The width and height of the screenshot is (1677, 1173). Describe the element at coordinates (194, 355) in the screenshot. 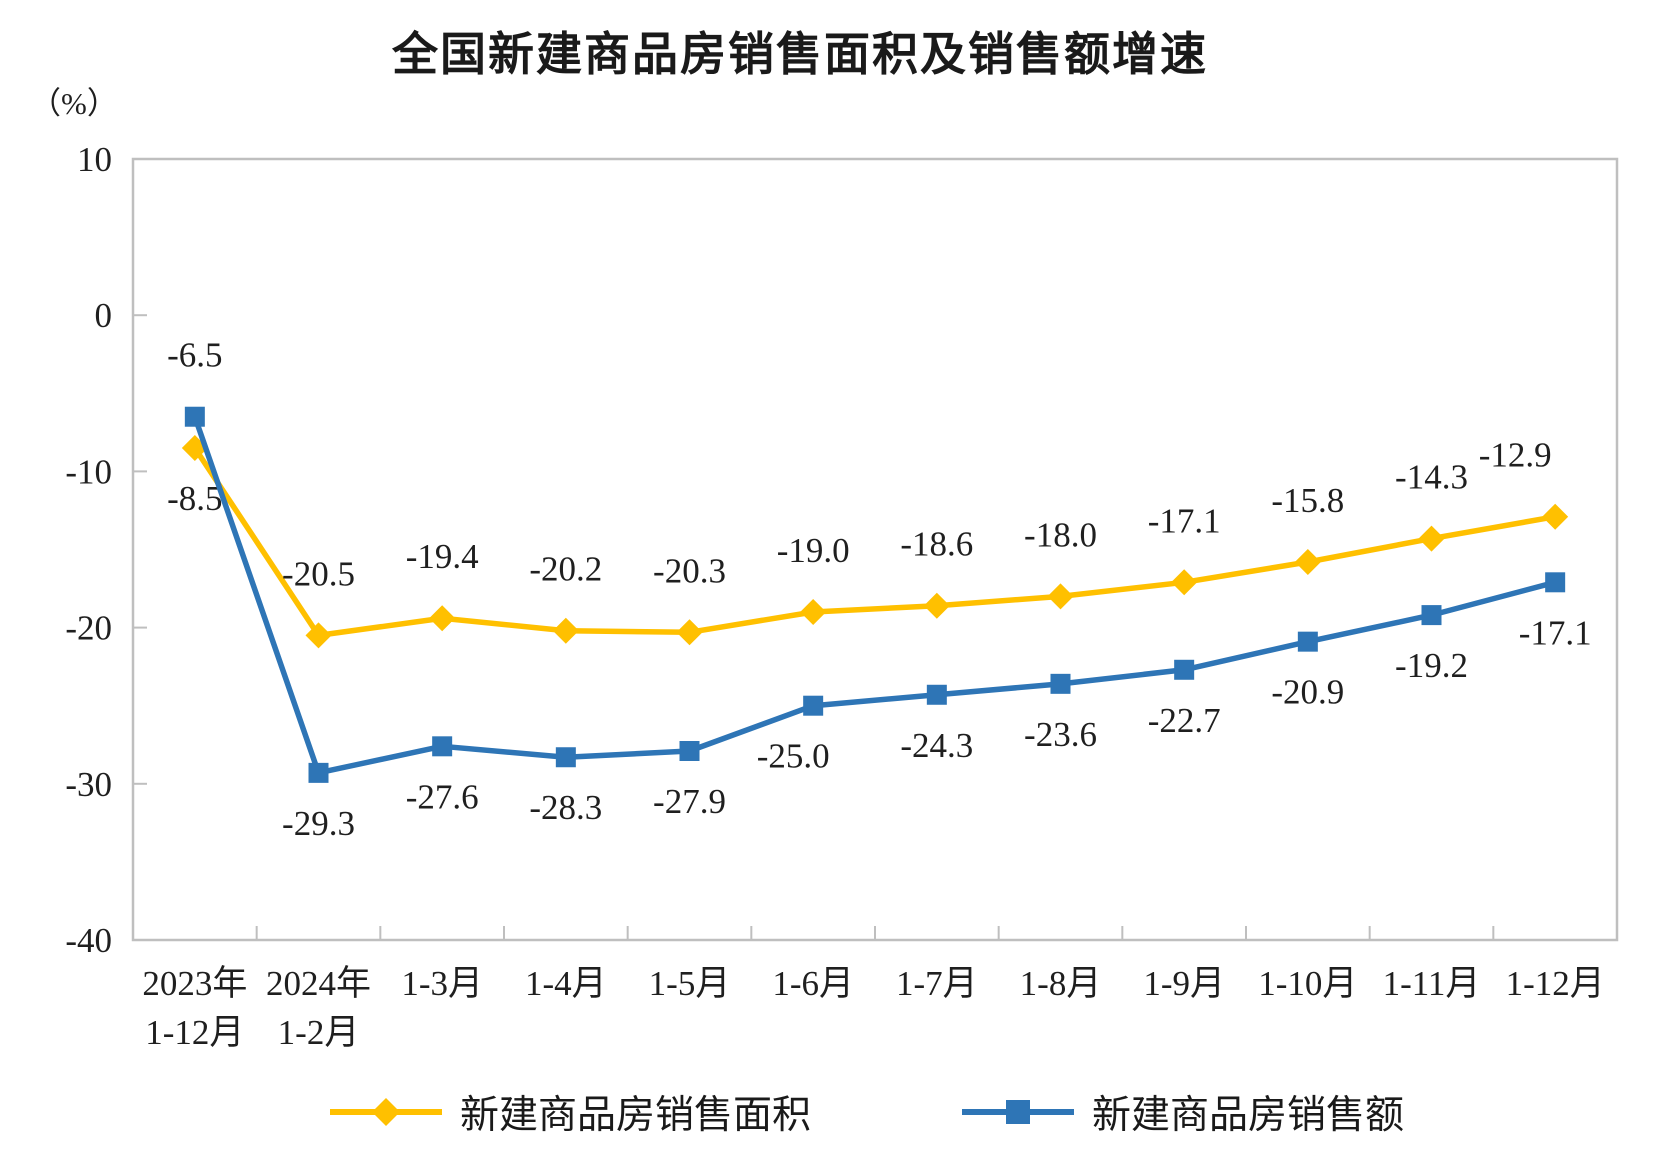

I see `data-label: -6.5` at that location.